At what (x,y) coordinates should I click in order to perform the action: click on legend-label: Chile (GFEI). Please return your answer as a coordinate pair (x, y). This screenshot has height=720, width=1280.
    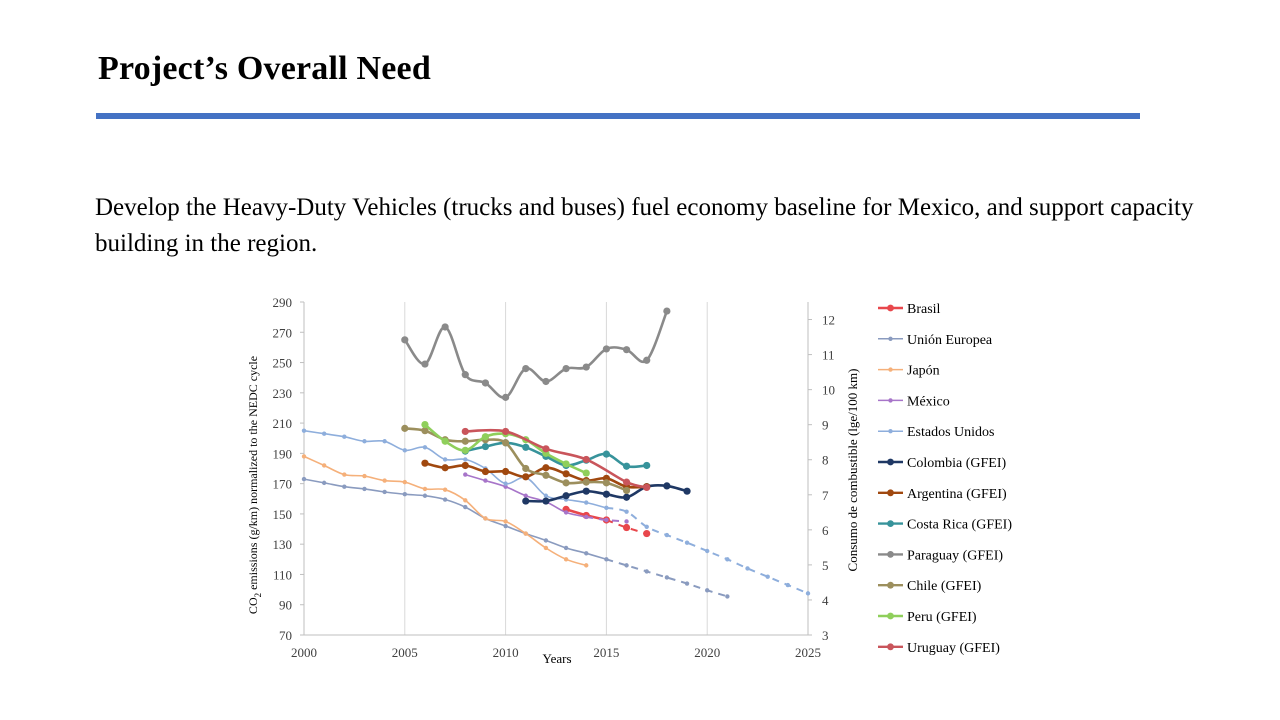
    Looking at the image, I should click on (944, 586).